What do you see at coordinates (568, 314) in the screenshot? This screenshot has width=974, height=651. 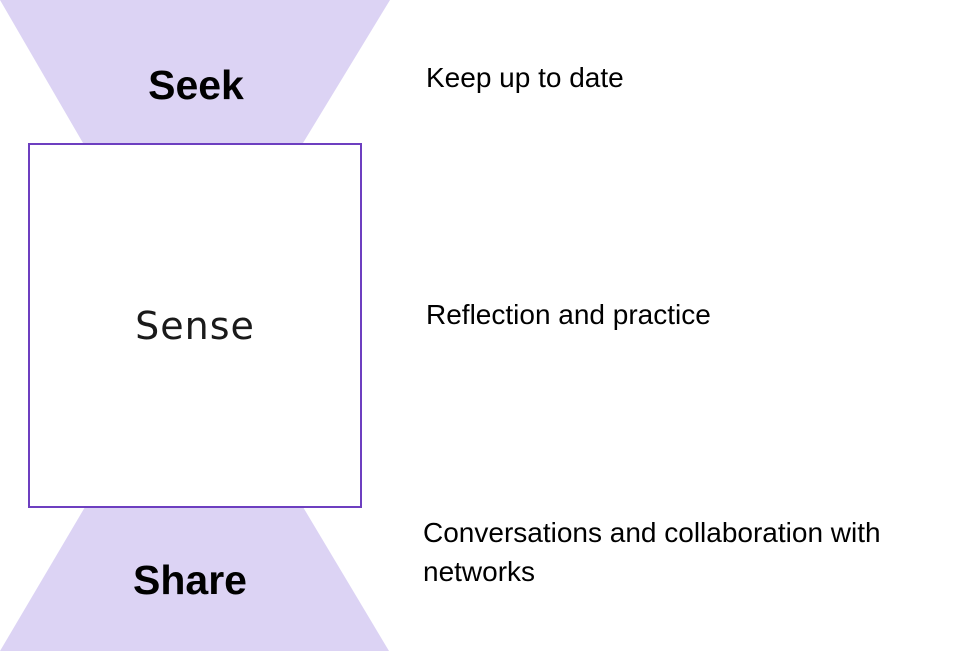 I see `sense-description: Reflection and practice` at bounding box center [568, 314].